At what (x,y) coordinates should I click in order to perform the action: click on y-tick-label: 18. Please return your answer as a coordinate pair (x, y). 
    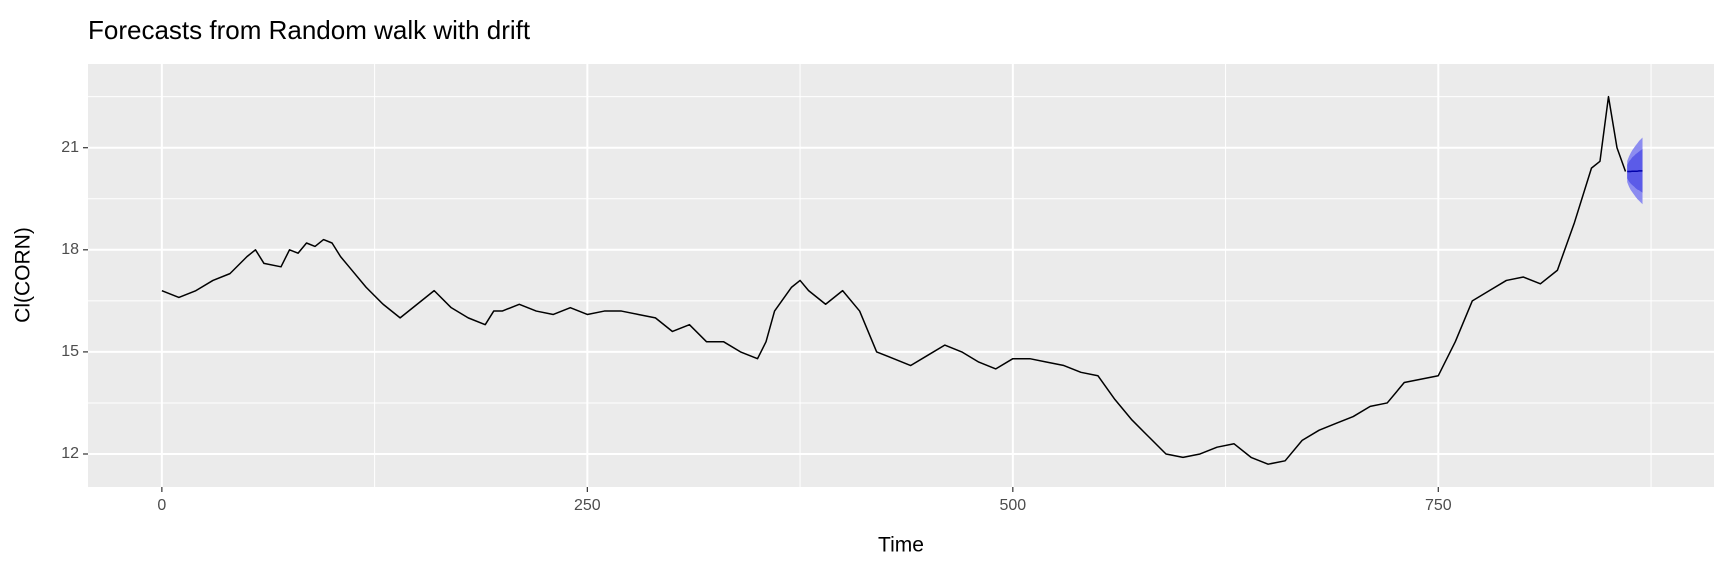
    Looking at the image, I should click on (70, 249).